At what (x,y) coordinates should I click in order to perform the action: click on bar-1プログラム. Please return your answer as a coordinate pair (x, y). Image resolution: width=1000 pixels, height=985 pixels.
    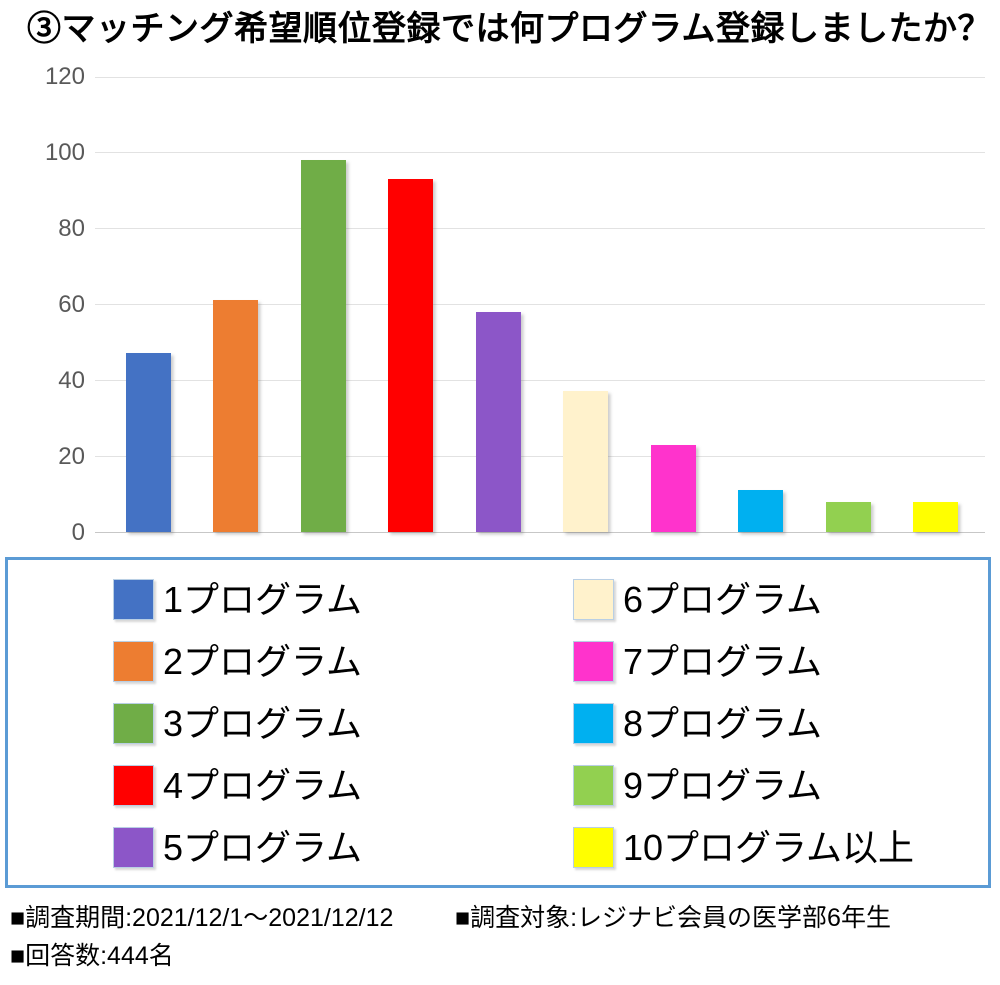
    Looking at the image, I should click on (148, 442).